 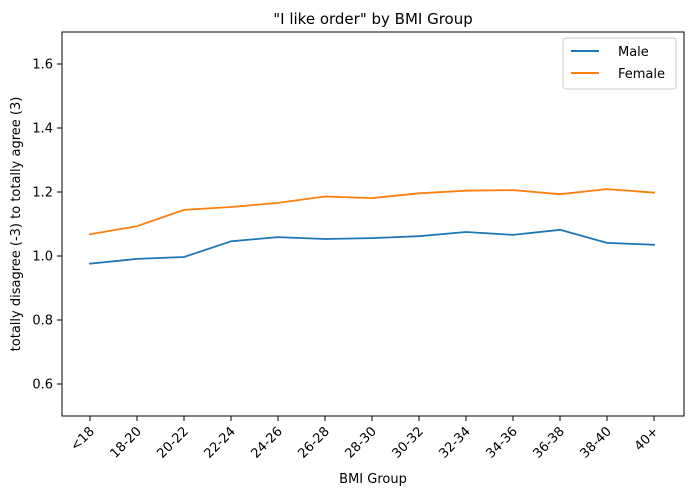 What do you see at coordinates (173, 442) in the screenshot?
I see `x-tick-label: 20-22` at bounding box center [173, 442].